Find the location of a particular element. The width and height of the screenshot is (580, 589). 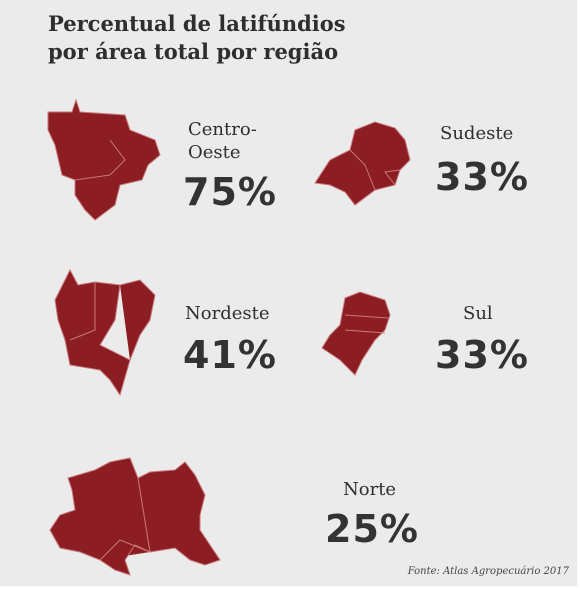

region-name: Nordeste is located at coordinates (227, 313).